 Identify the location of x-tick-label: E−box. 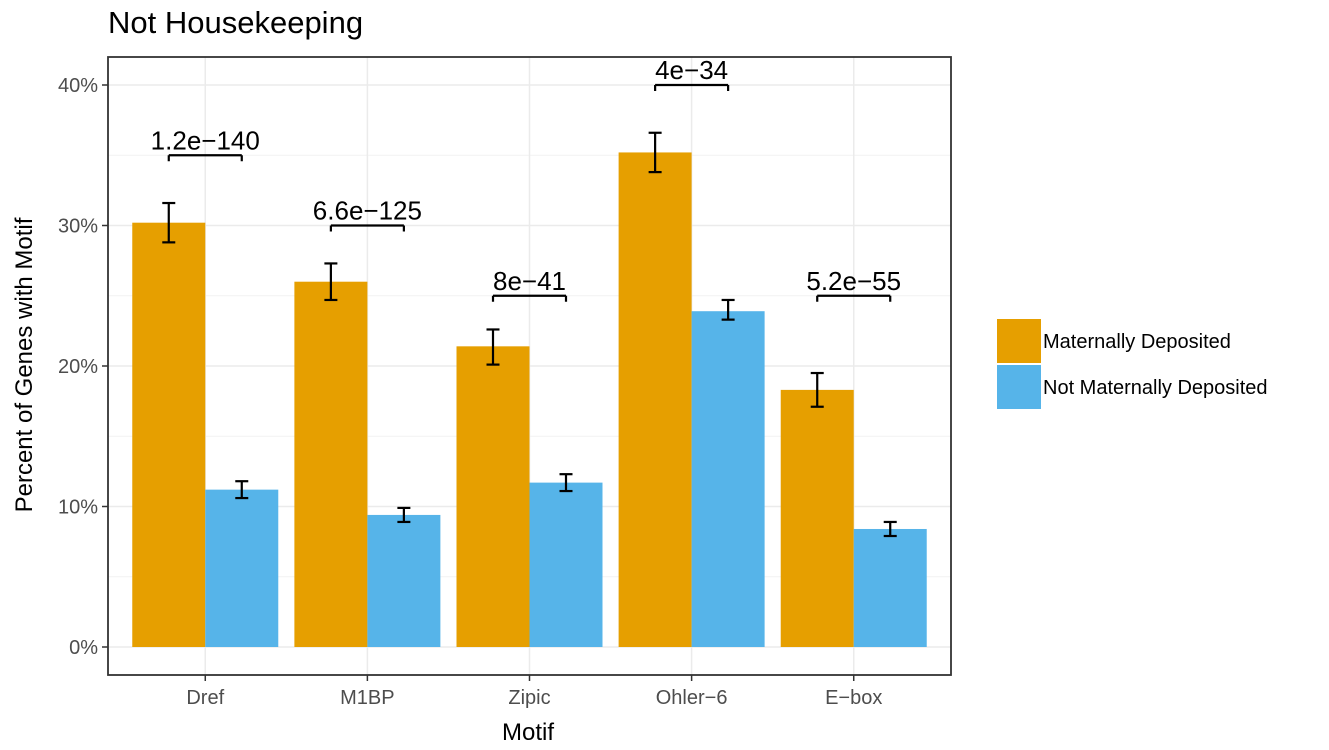
(853, 698).